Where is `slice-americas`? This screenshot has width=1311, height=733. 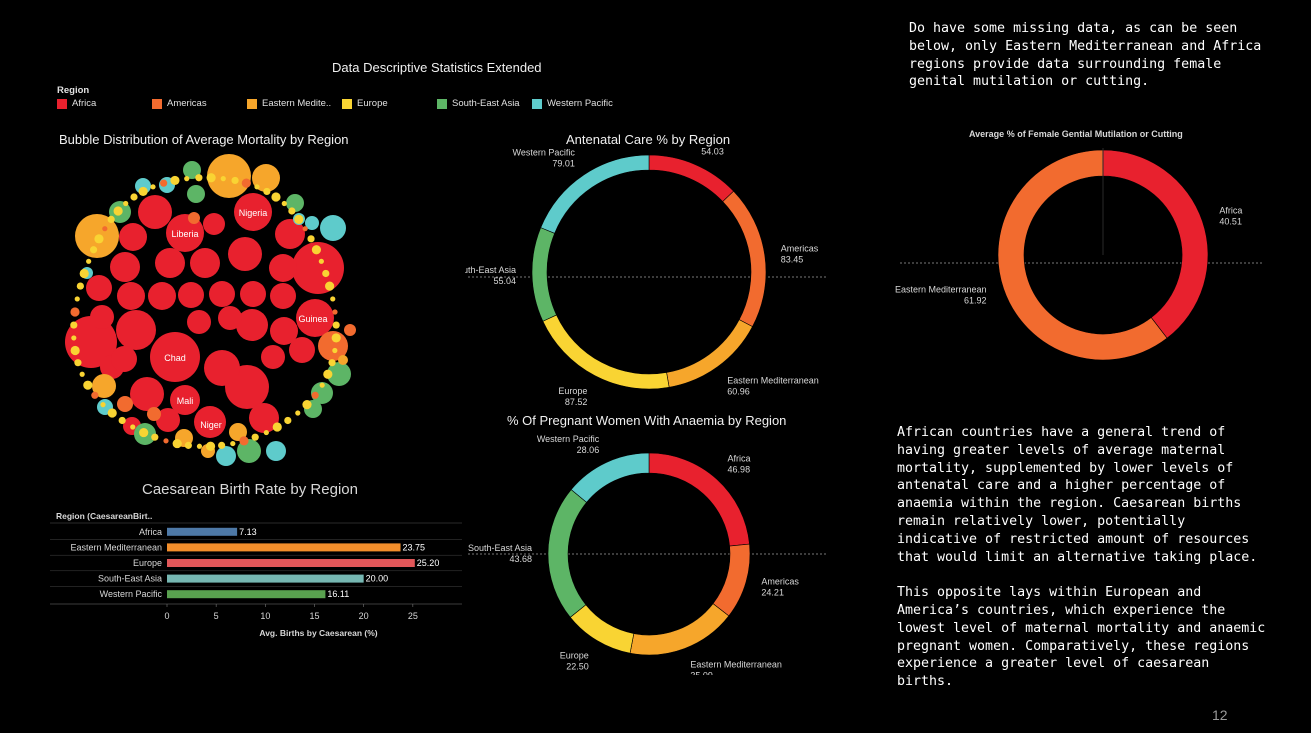
slice-americas is located at coordinates (744, 259).